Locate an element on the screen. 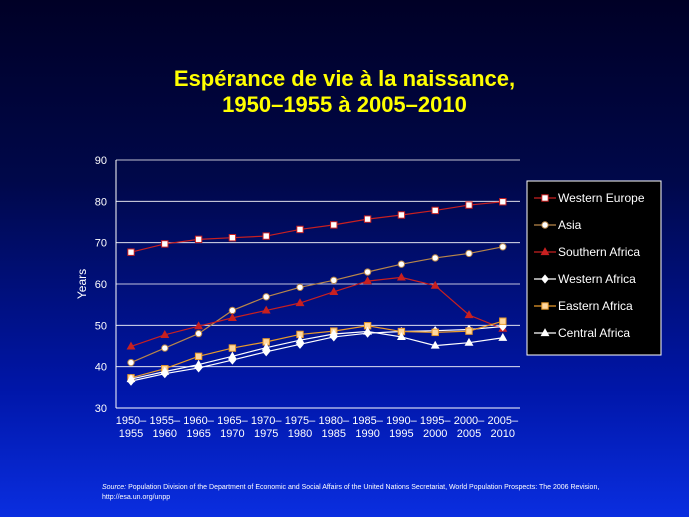 This screenshot has height=517, width=689. x-tick-label-end: 1985 is located at coordinates (334, 434).